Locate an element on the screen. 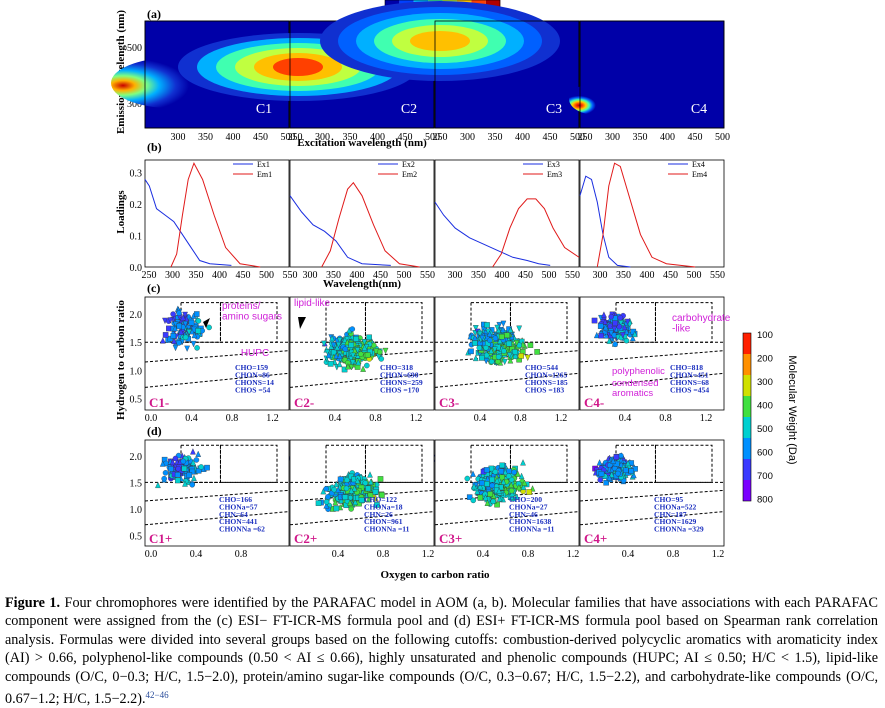 This screenshot has height=708, width=885. mw-colorbar-label: Molecular Weight (Da) is located at coordinates (792, 409).